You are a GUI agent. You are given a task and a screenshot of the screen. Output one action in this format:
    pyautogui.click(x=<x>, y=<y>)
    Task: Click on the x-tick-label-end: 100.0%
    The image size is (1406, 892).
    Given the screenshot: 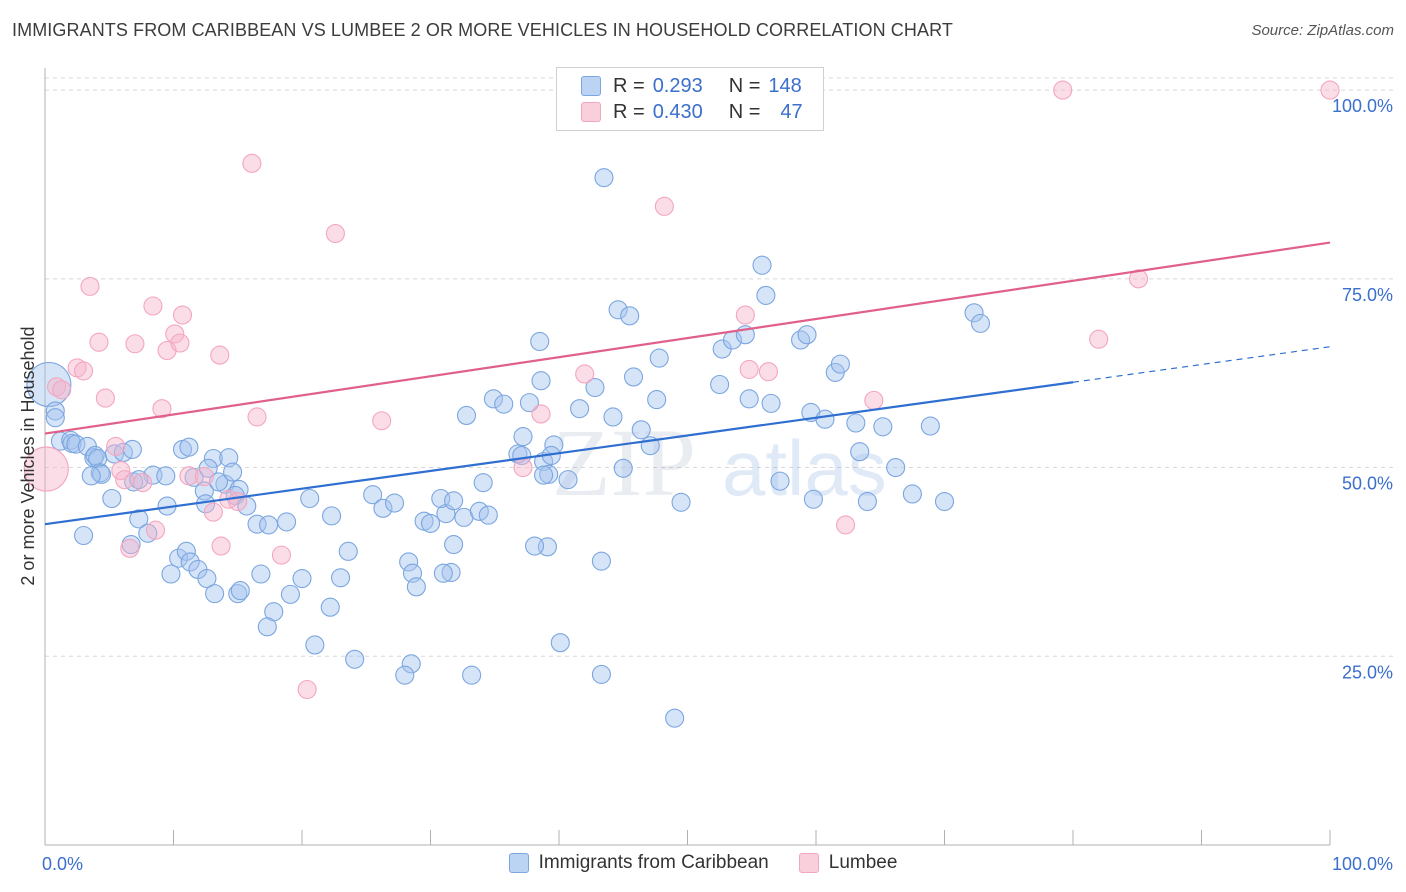 What is the action you would take?
    pyautogui.click(x=1362, y=864)
    